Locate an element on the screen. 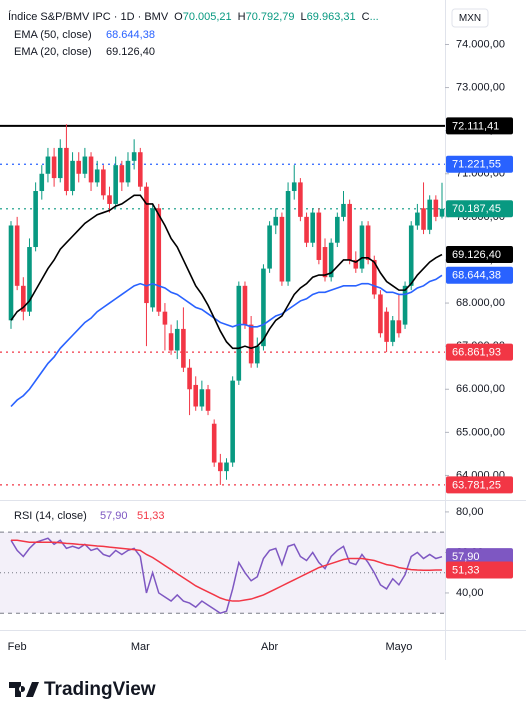 This screenshot has width=526, height=705. price-label: 71.221,55 is located at coordinates (479, 164).